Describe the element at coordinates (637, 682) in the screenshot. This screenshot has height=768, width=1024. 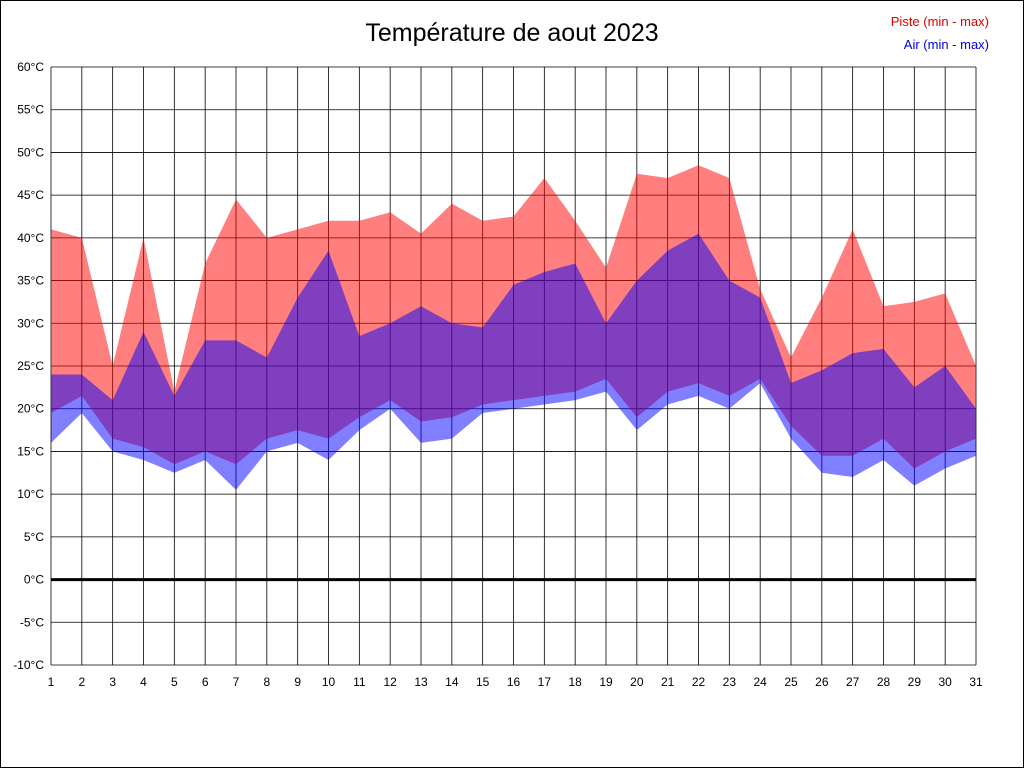
I see `svg-text: 20` at that location.